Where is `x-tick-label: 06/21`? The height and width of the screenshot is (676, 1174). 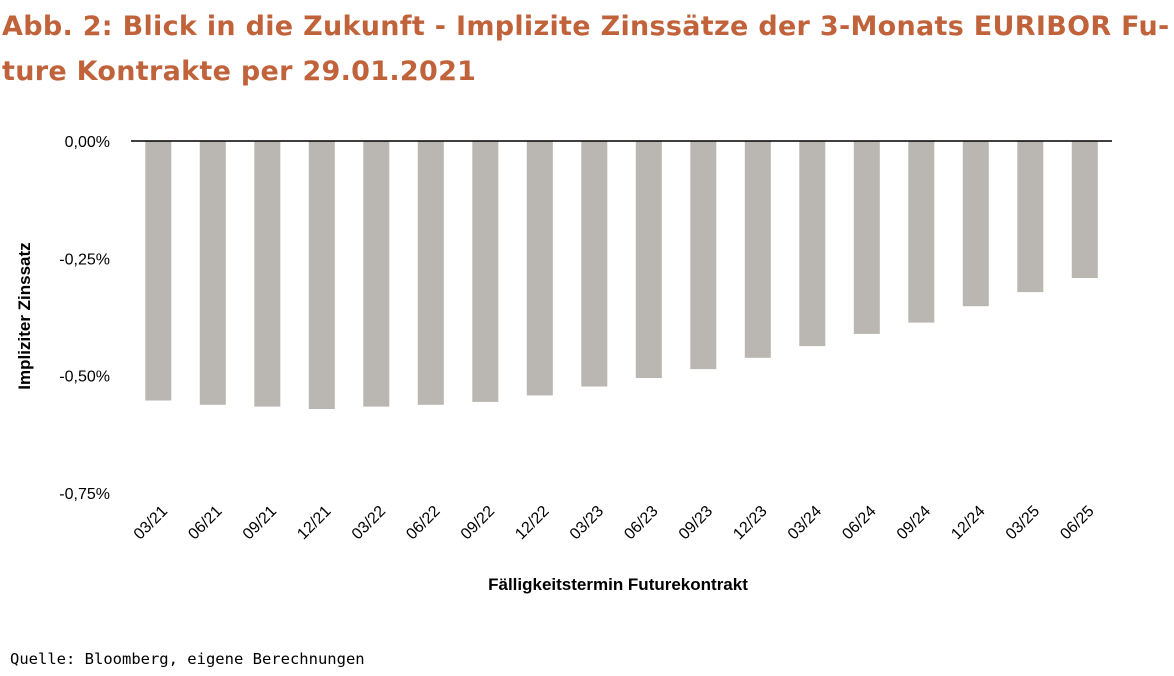 x-tick-label: 06/21 is located at coordinates (205, 523).